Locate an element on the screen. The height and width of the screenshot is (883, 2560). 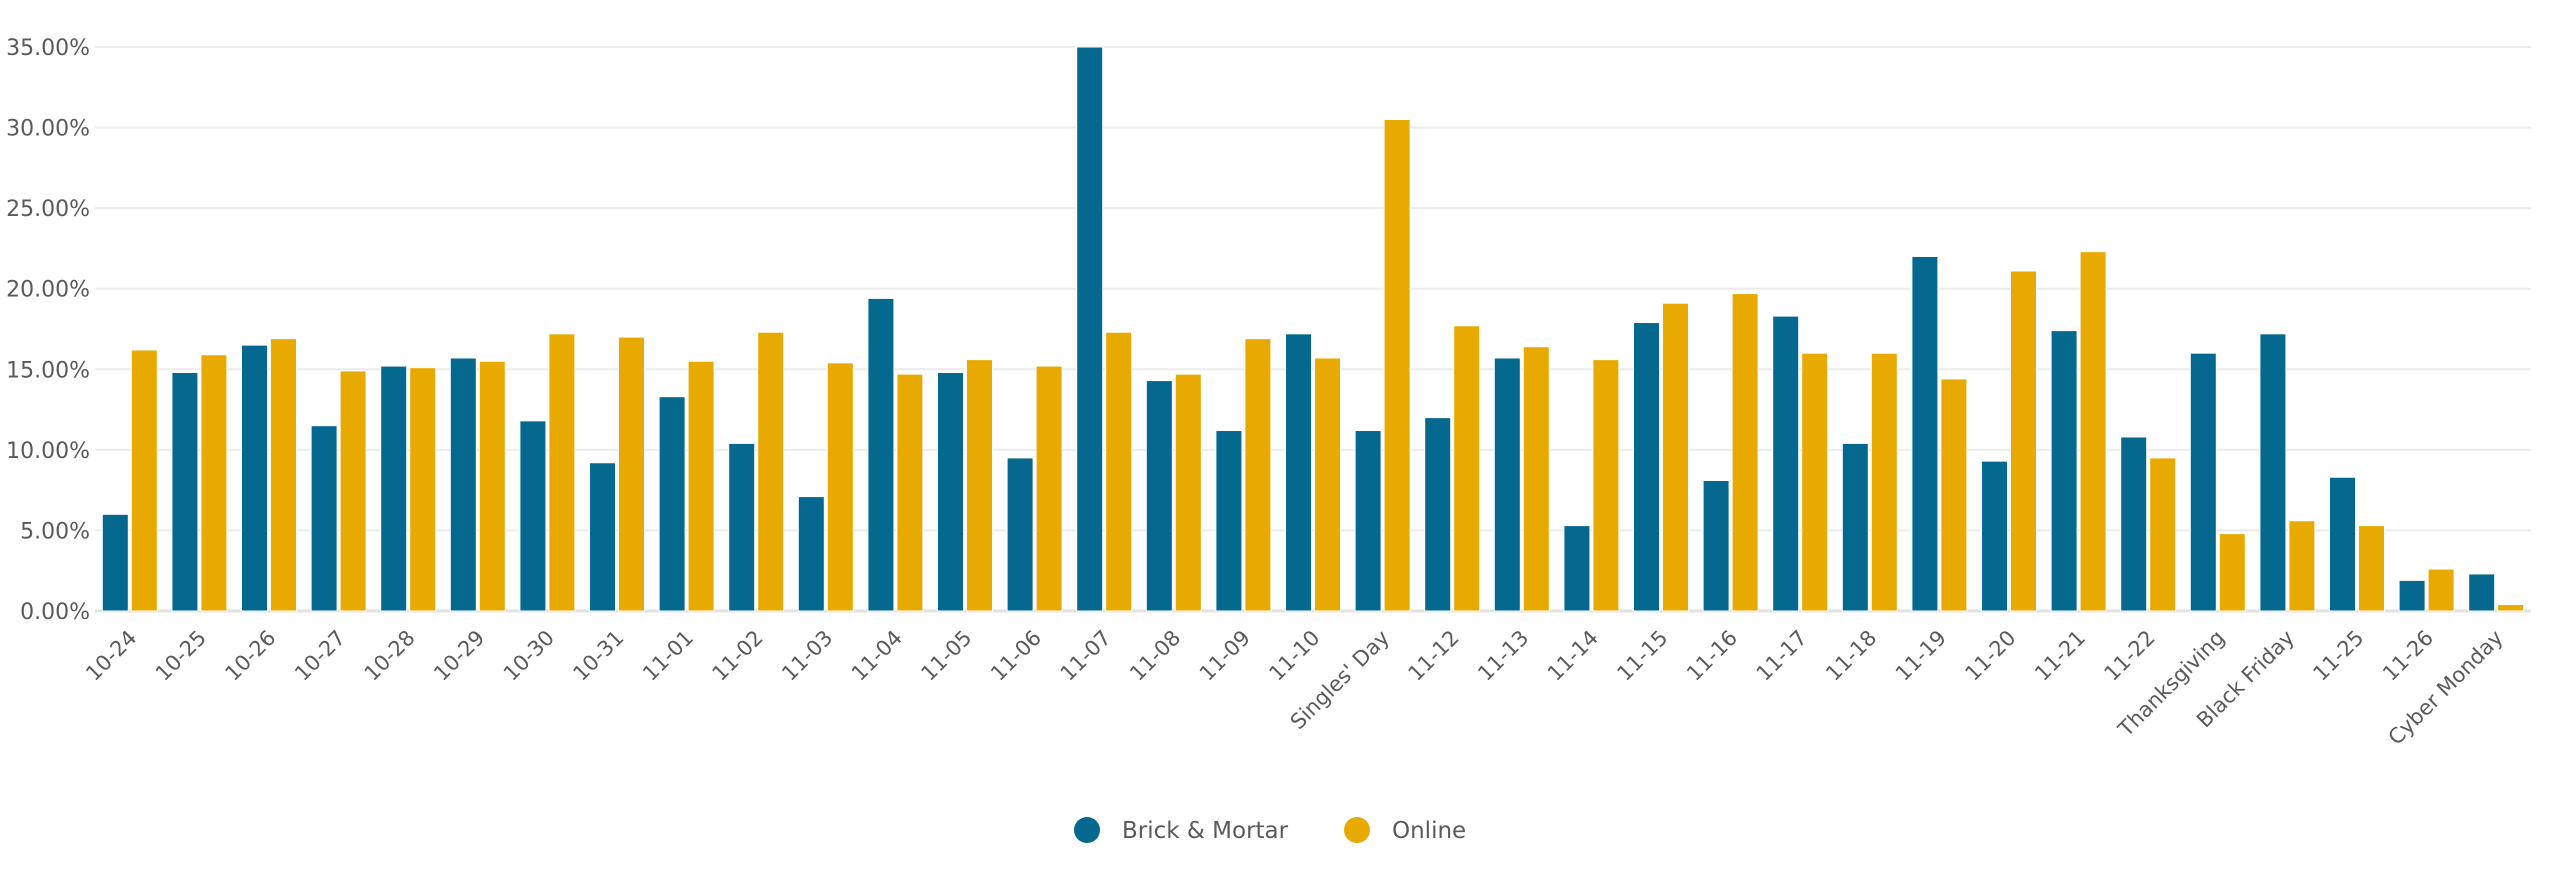
x-tick-label: 11-15 is located at coordinates (1642, 656).